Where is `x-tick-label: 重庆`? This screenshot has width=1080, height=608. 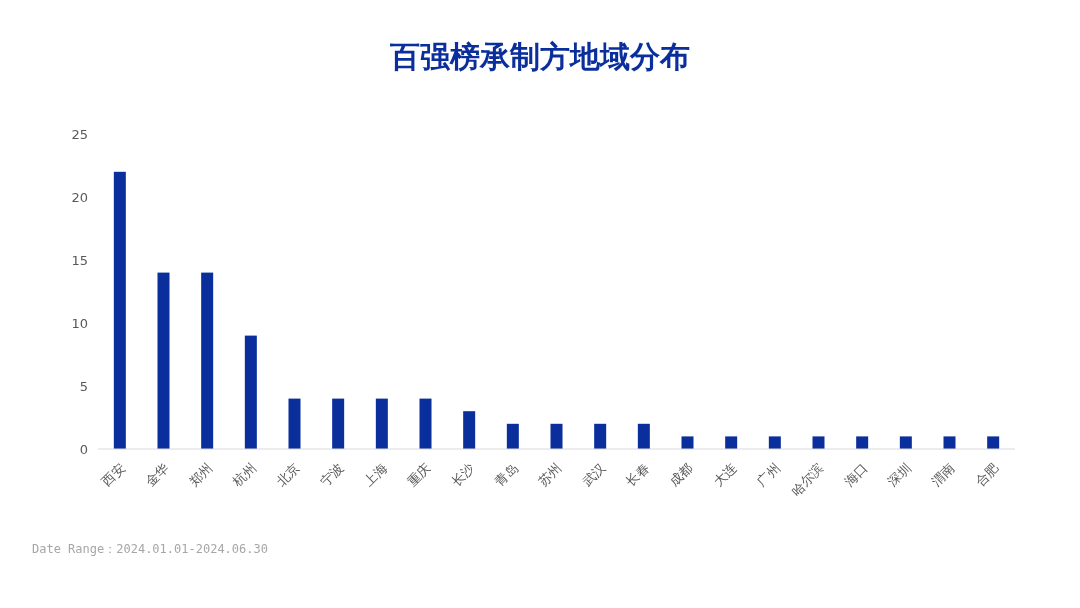 x-tick-label: 重庆 is located at coordinates (419, 475).